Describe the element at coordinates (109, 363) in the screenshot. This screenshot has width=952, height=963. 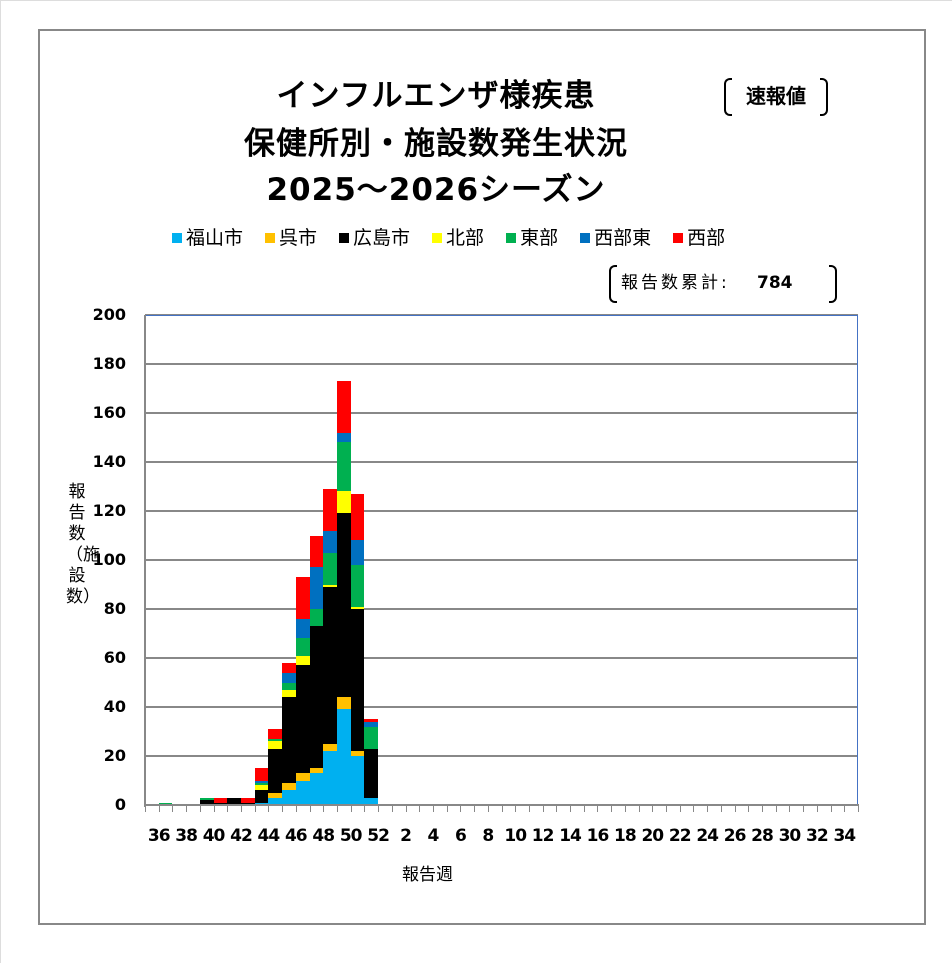
I see `y-tick-label: 180` at that location.